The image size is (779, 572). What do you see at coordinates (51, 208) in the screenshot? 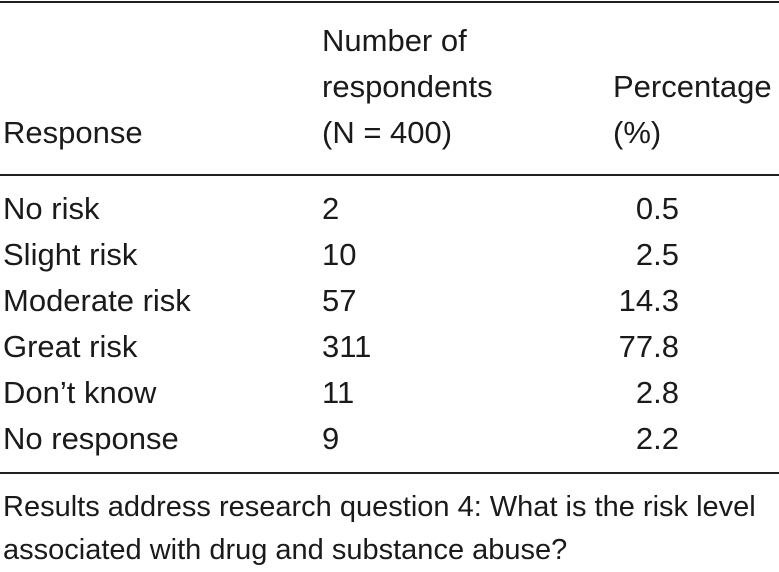
I see `cell-response: No risk` at bounding box center [51, 208].